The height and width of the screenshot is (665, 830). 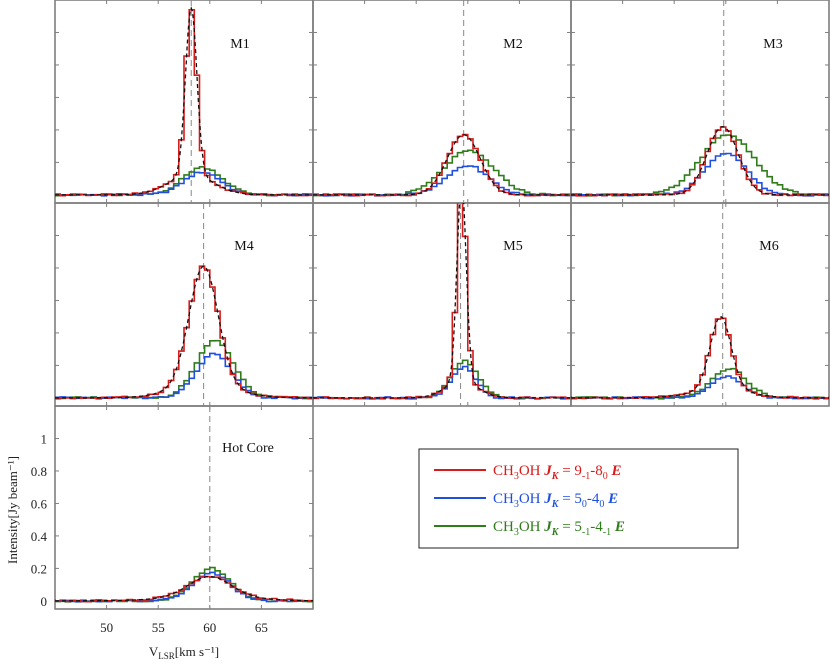 I want to click on legend-label: CH3OH JK = 9-1-80 E, so click(x=557, y=472).